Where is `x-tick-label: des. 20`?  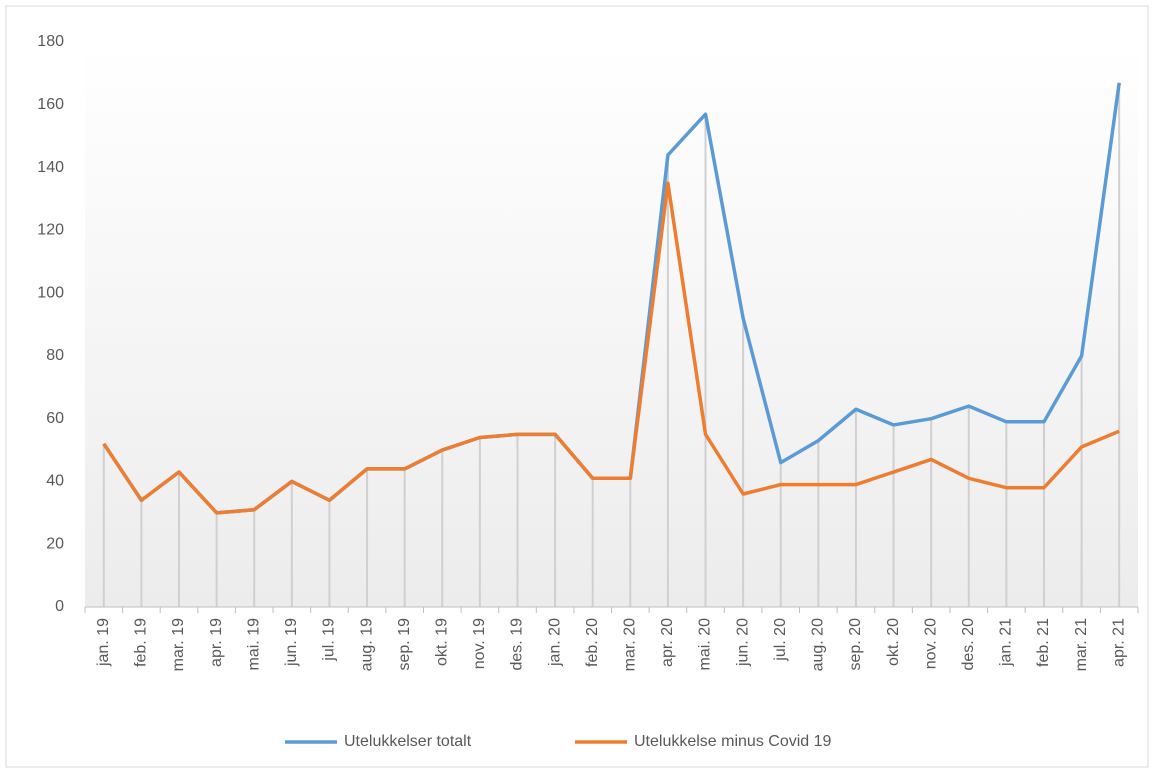 x-tick-label: des. 20 is located at coordinates (968, 644).